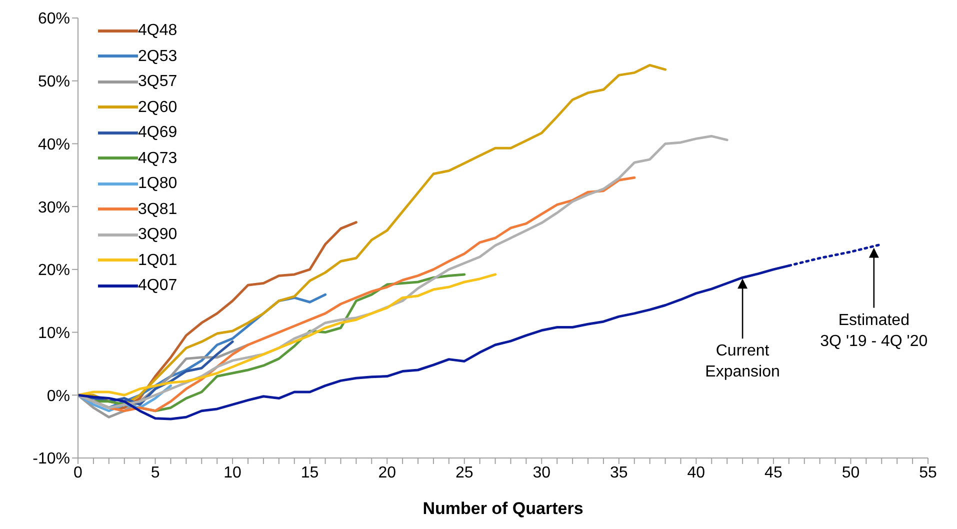  I want to click on x-tick-label: 30, so click(541, 473).